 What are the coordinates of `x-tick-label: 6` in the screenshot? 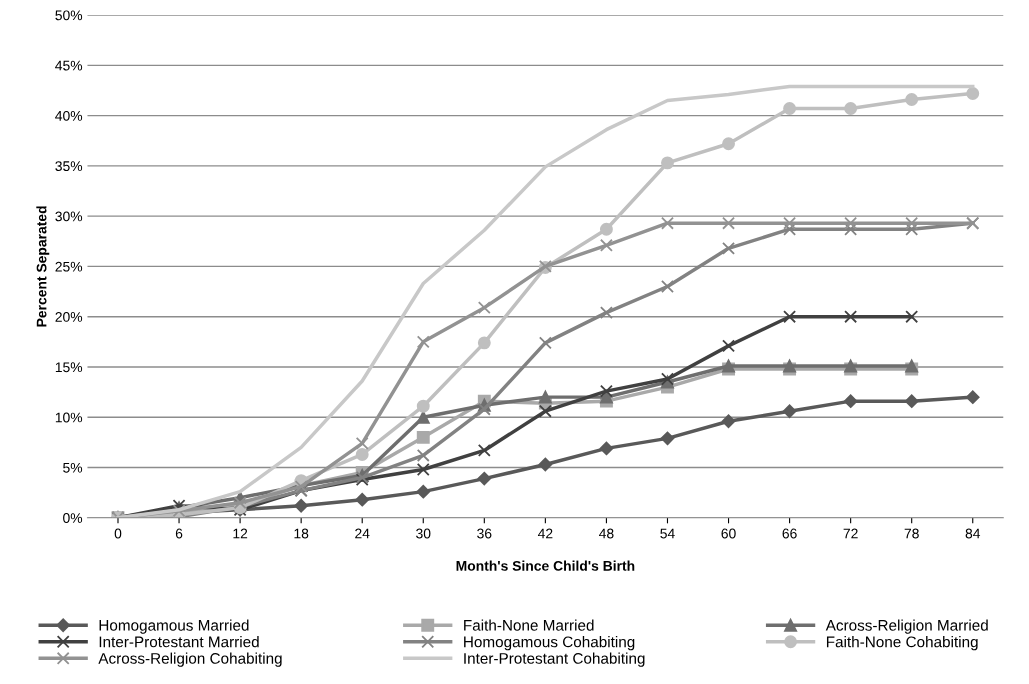 It's located at (179, 533).